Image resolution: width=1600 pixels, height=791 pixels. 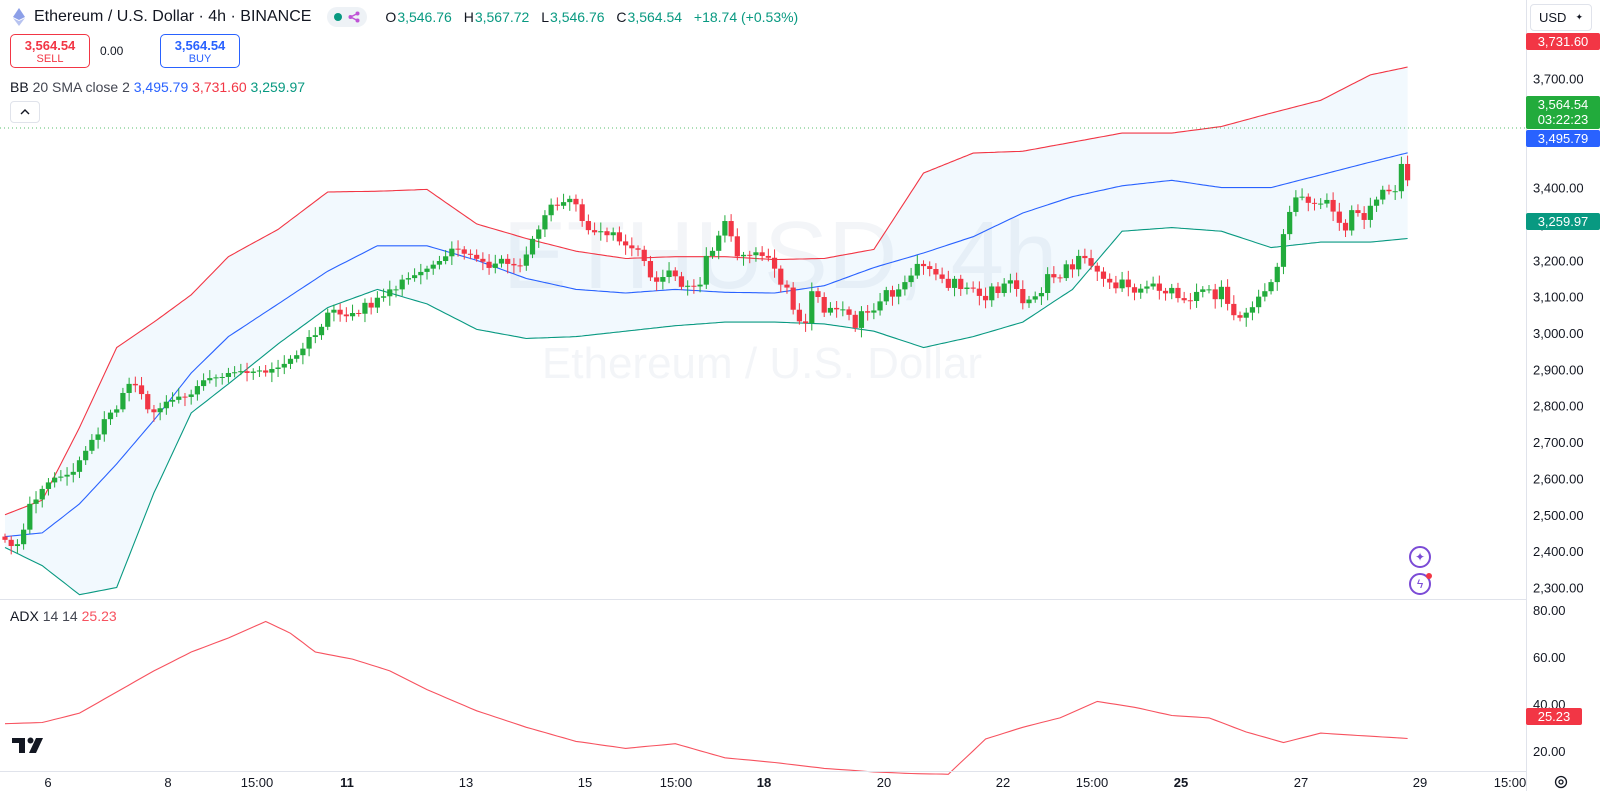 What do you see at coordinates (200, 51) in the screenshot?
I see `buy-button: 3,564.54 BUY` at bounding box center [200, 51].